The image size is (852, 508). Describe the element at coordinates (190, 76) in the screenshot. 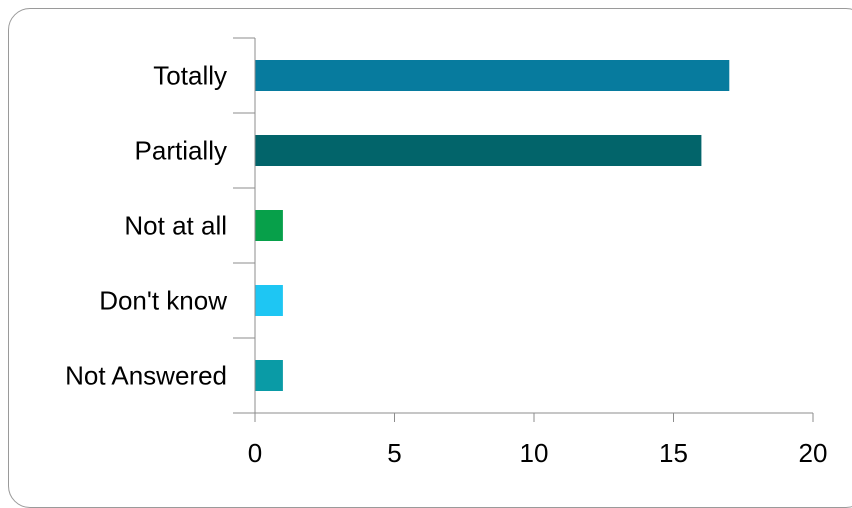

I see `category-label-totally: Totally` at that location.